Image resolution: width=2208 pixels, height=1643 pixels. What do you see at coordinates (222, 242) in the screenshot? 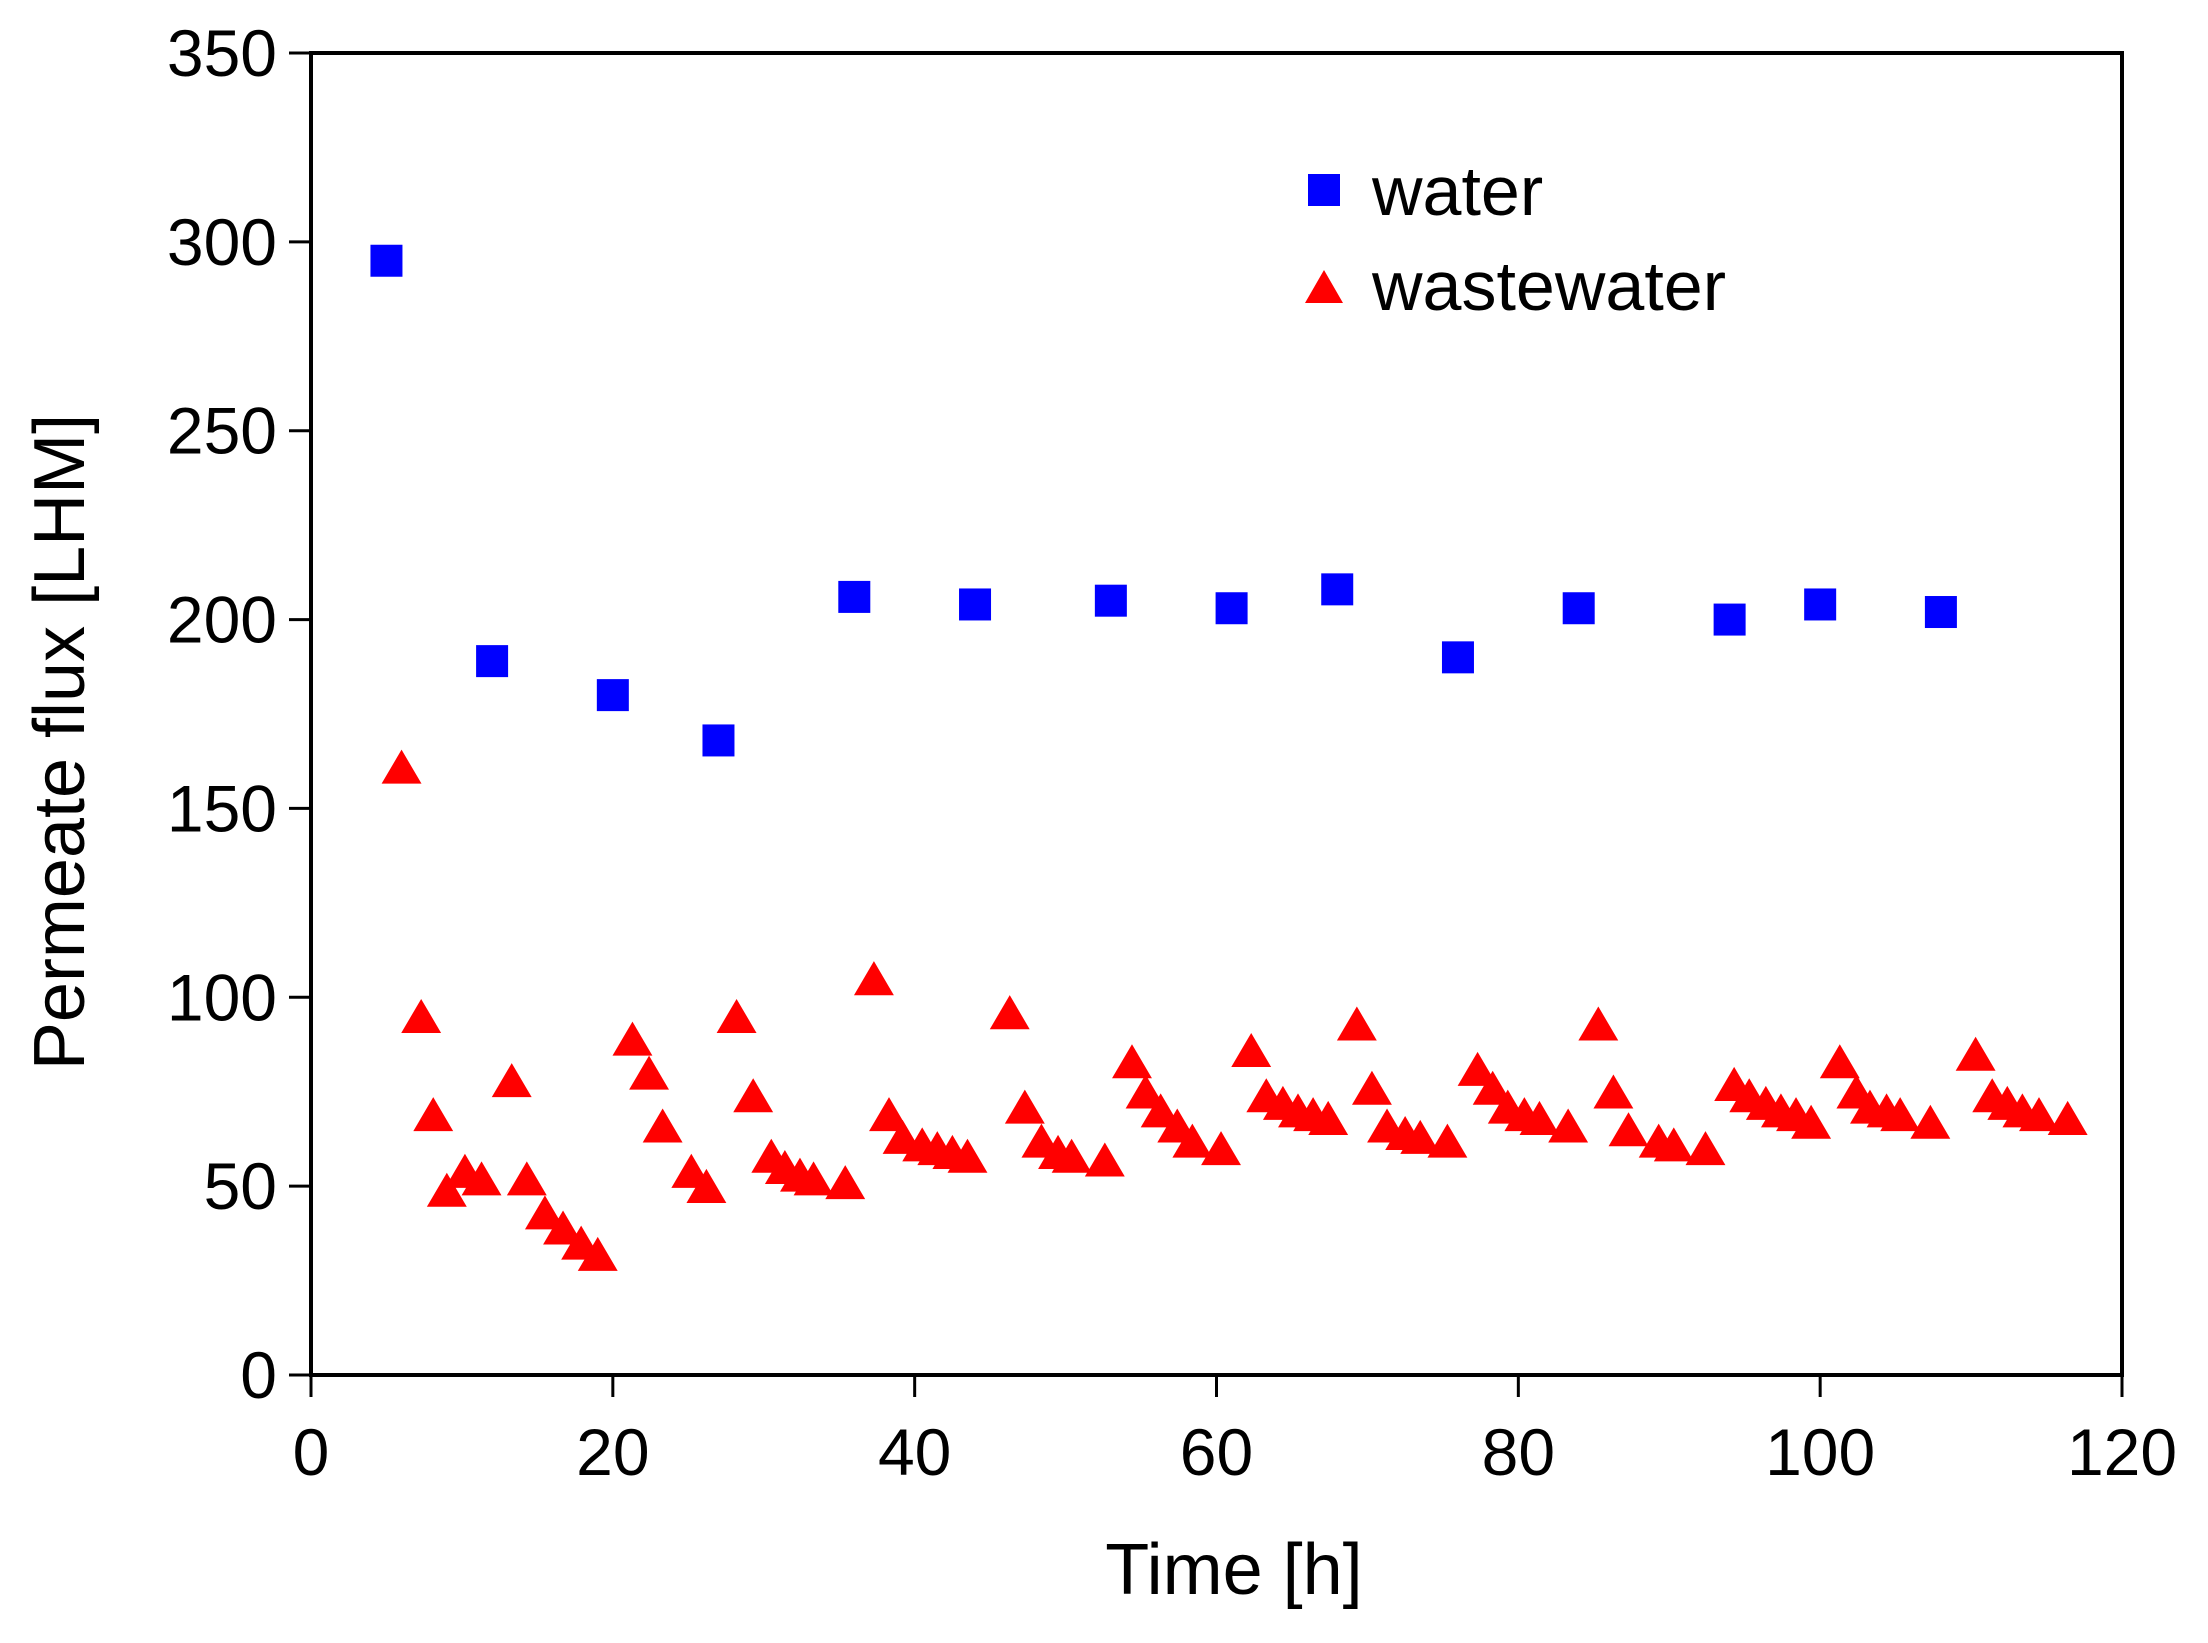
I see `y-tick-label: 300` at bounding box center [222, 242].